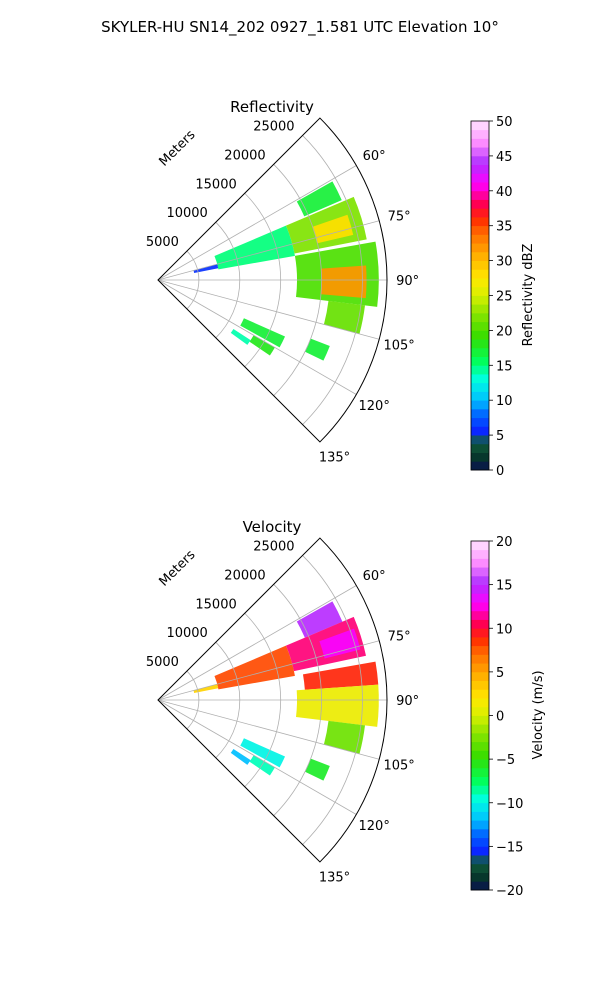  What do you see at coordinates (334, 878) in the screenshot?
I see `theta-tick-label: 135°` at bounding box center [334, 878].